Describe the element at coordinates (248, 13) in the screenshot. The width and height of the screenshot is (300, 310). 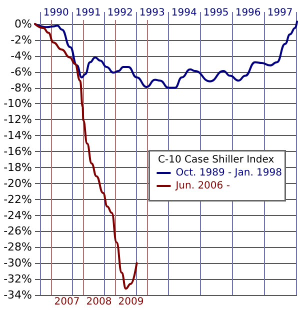
I see `x2-tick-label: 1996` at that location.